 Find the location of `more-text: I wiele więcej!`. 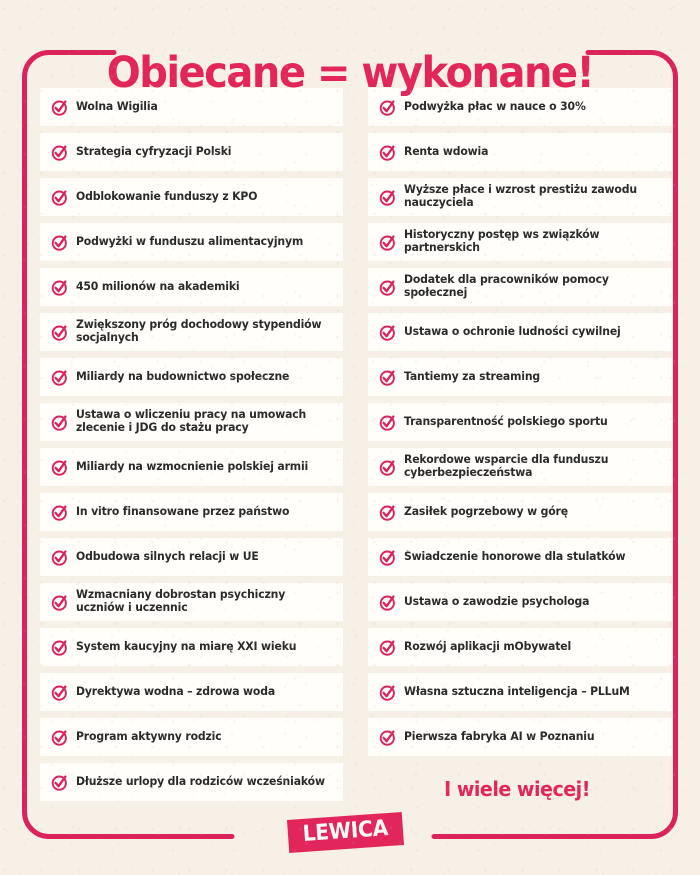

more-text: I wiele więcej! is located at coordinates (517, 789).